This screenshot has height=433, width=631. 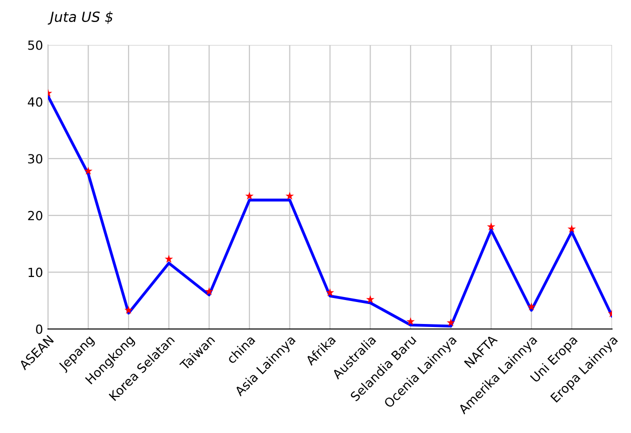 I want to click on y-tick-label: 40, so click(x=35, y=102).